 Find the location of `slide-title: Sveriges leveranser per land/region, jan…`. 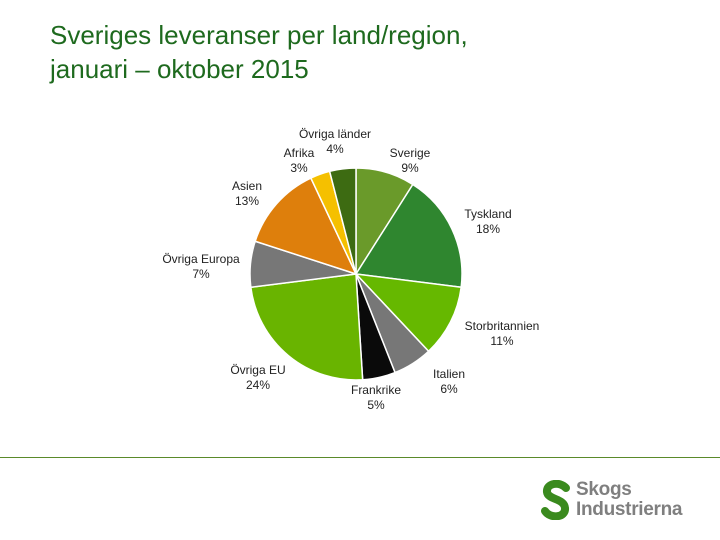

slide-title: Sveriges leveranser per land/region, jan… is located at coordinates (360, 52).